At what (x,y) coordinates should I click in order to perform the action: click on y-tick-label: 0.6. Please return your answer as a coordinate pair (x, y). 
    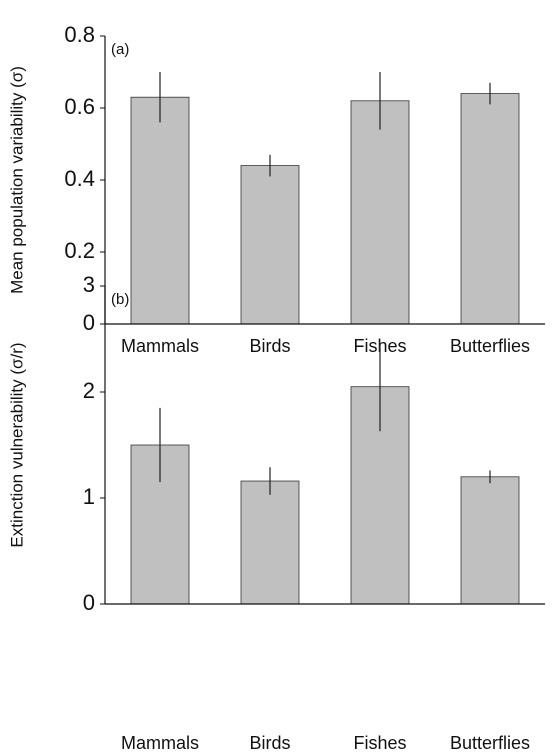
    Looking at the image, I should click on (79, 106).